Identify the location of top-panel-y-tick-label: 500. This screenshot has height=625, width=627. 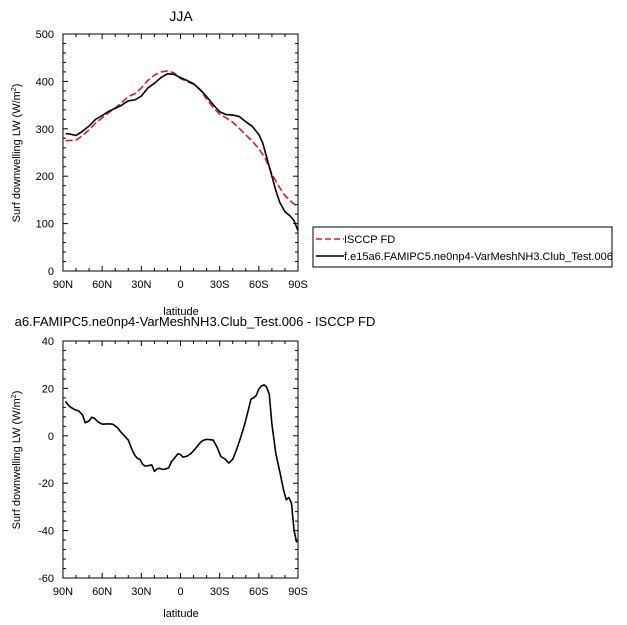
(45, 35).